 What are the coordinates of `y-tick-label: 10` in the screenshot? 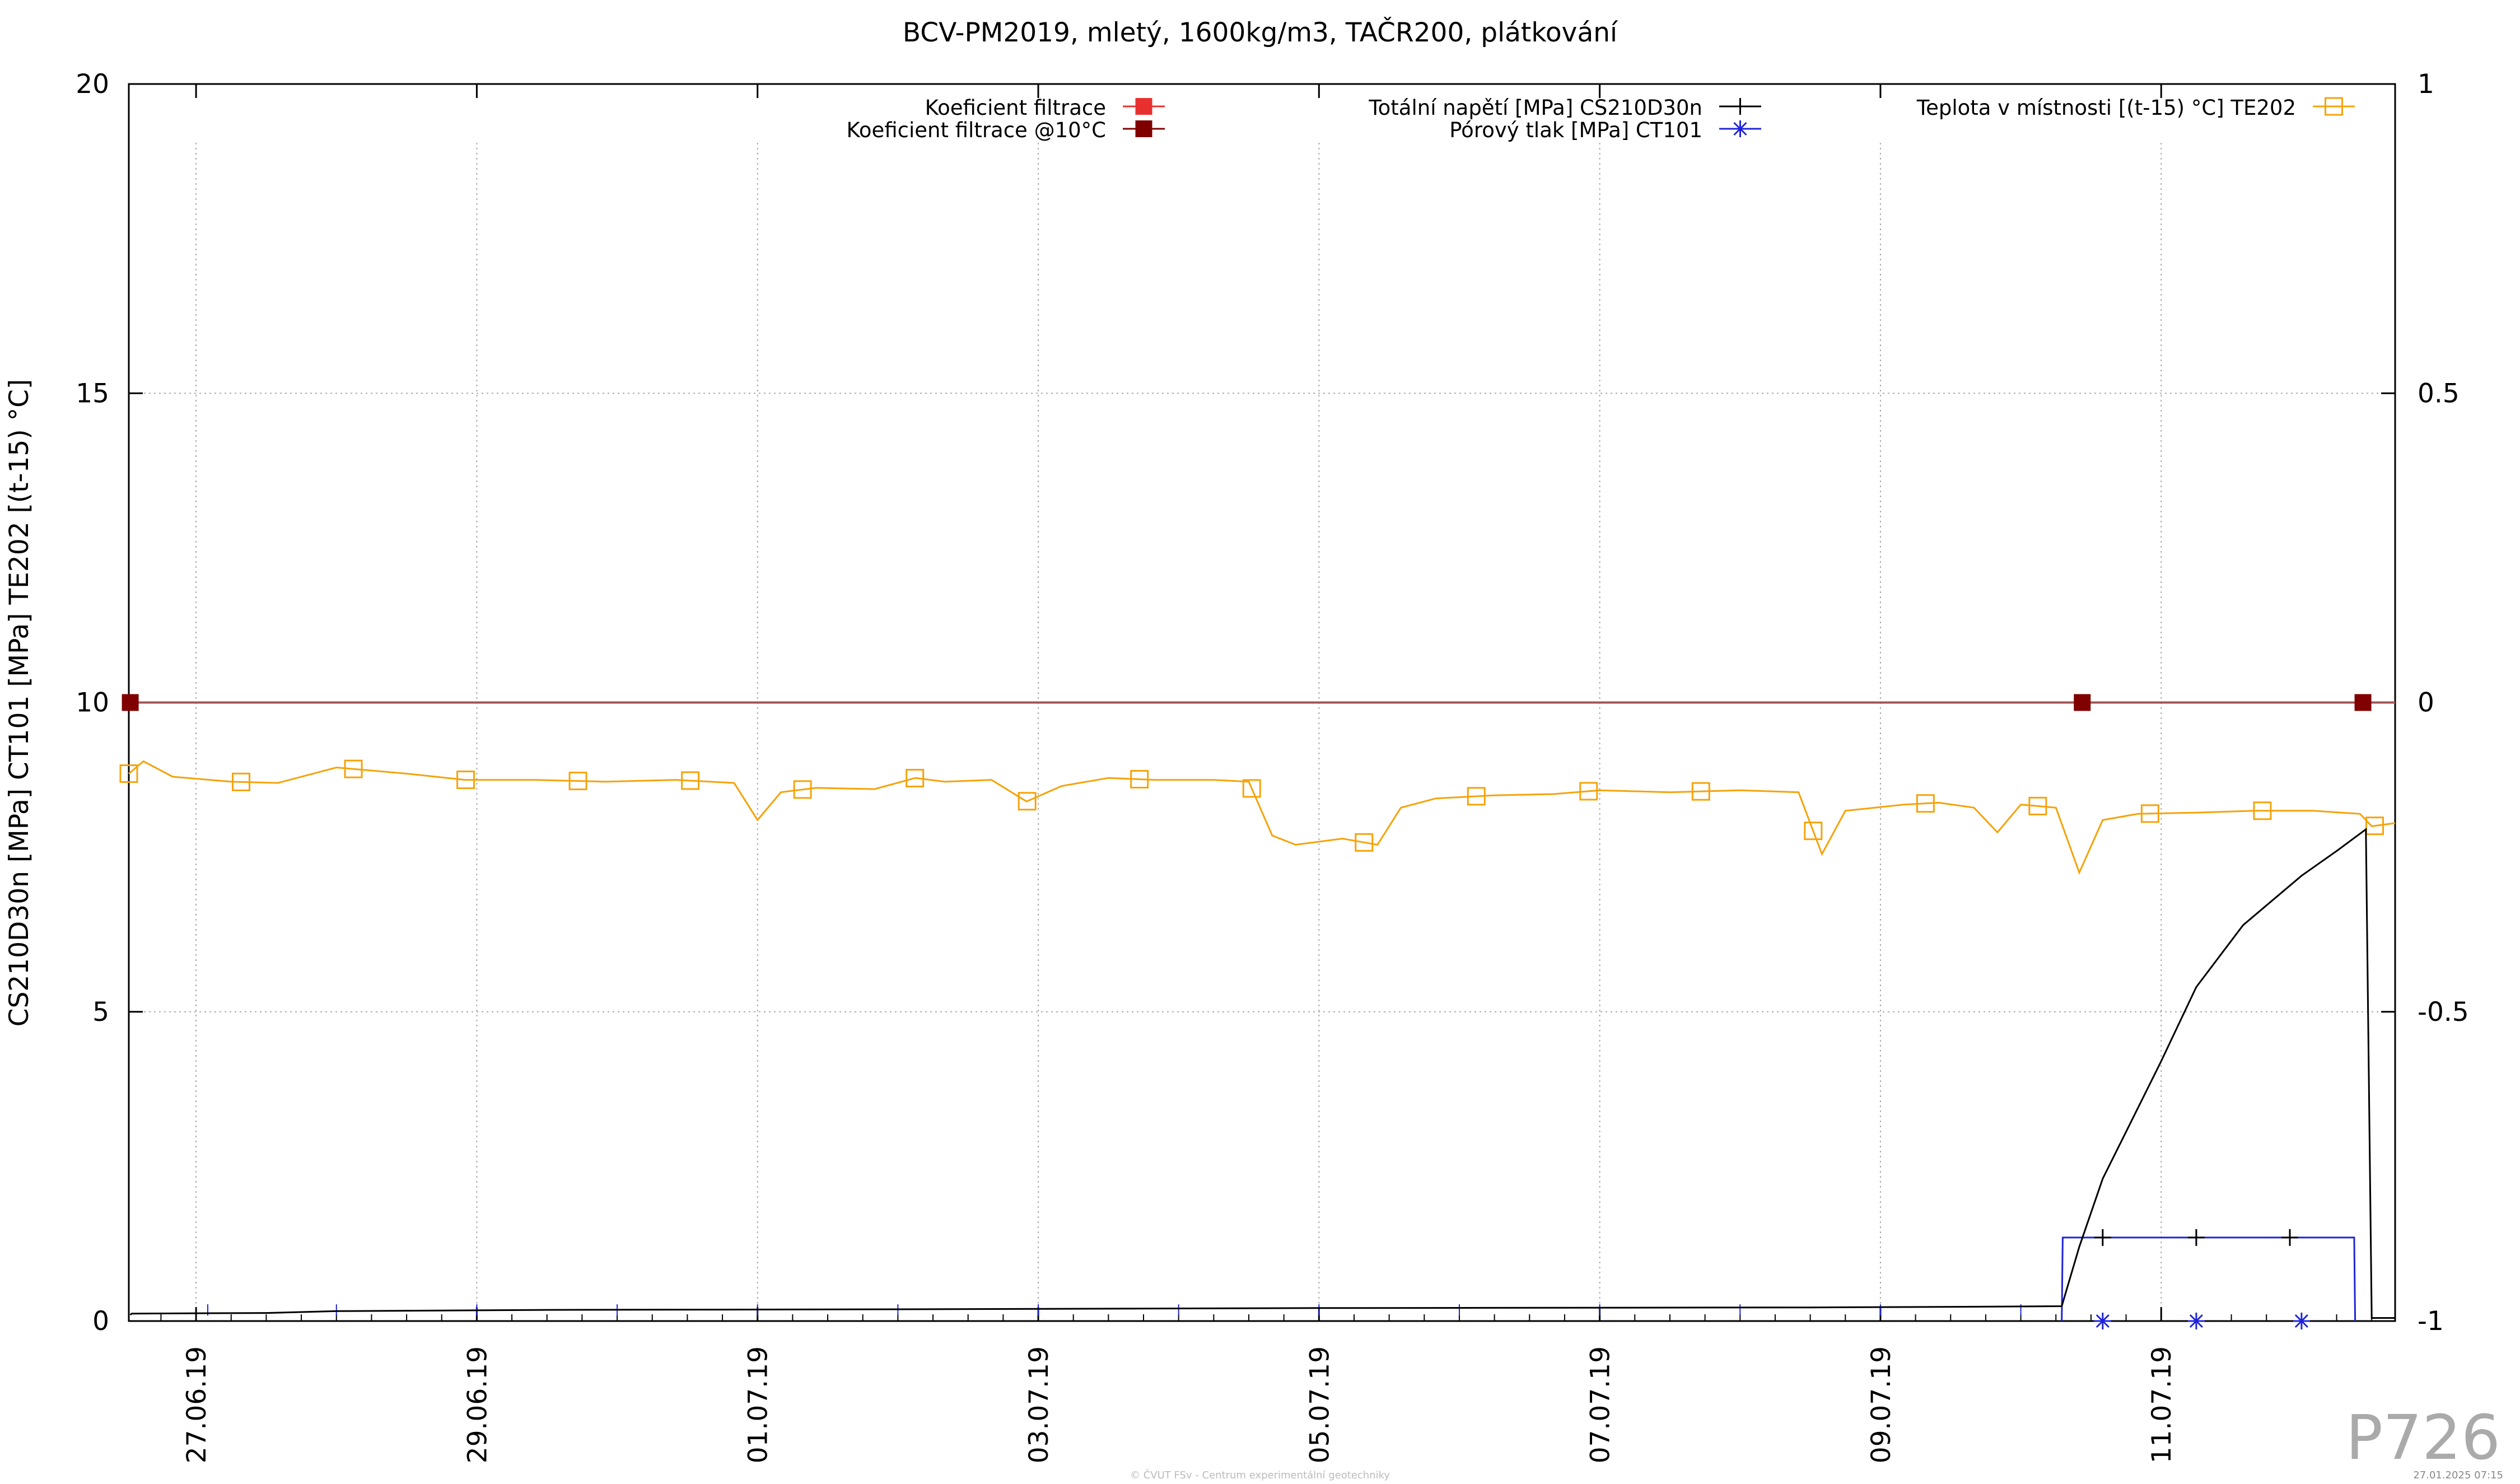 It's located at (93, 703).